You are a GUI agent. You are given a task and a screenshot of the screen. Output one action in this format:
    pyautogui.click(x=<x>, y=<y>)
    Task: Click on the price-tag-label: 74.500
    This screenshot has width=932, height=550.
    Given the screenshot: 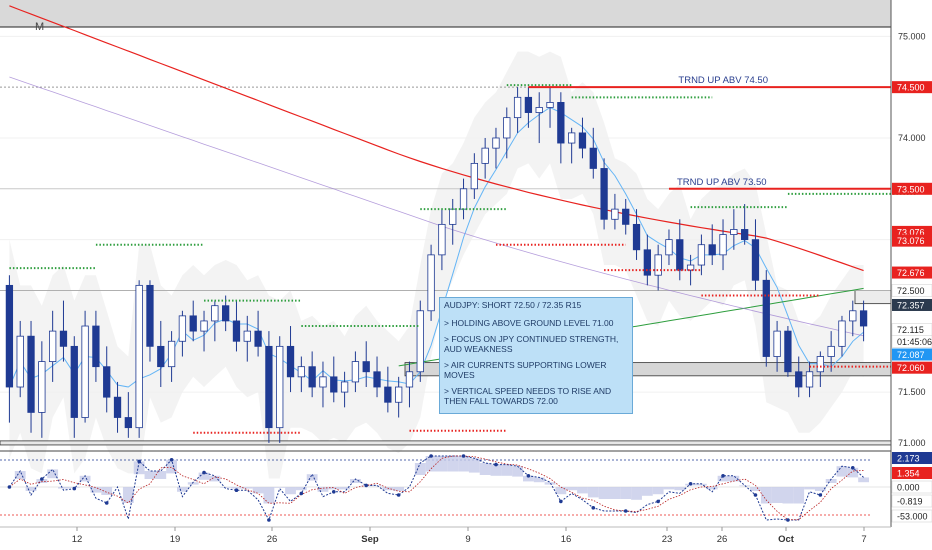 What is the action you would take?
    pyautogui.click(x=911, y=88)
    